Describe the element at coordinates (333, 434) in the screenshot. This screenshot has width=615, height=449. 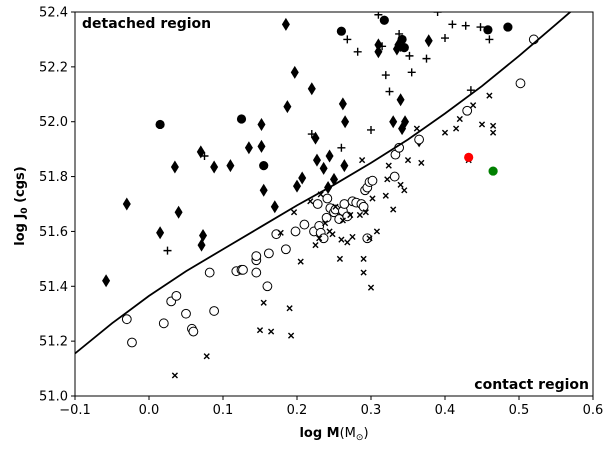
I see `x-axis-label: log M(M⊙)` at that location.